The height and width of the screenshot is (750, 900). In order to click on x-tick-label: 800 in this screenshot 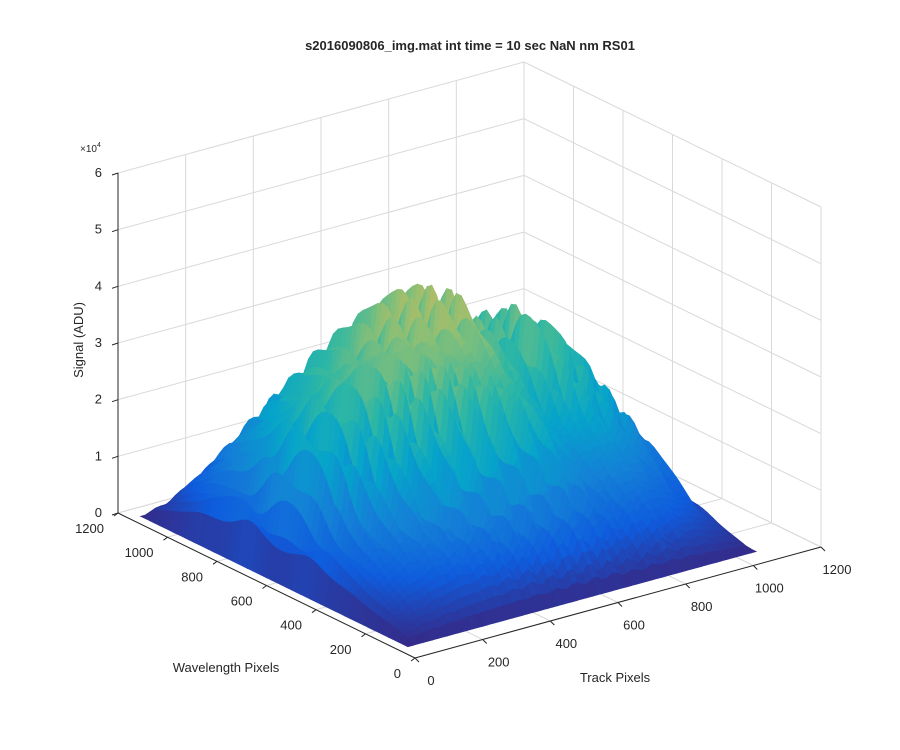, I will do `click(702, 606)`.